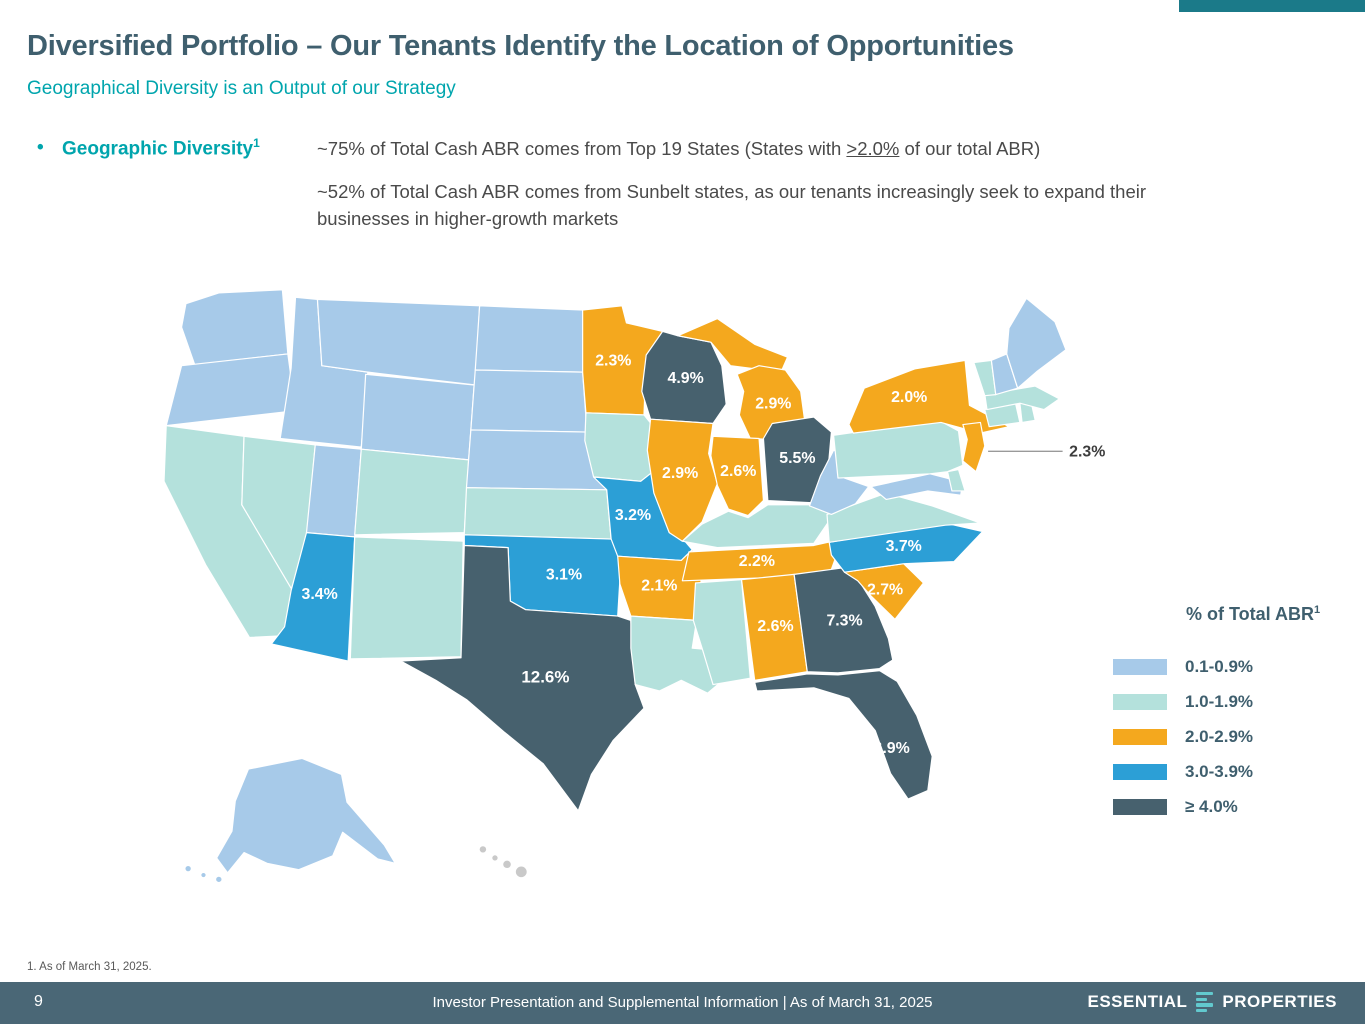 Image resolution: width=1365 pixels, height=1024 pixels. I want to click on footnote-superscript: 1, so click(256, 143).